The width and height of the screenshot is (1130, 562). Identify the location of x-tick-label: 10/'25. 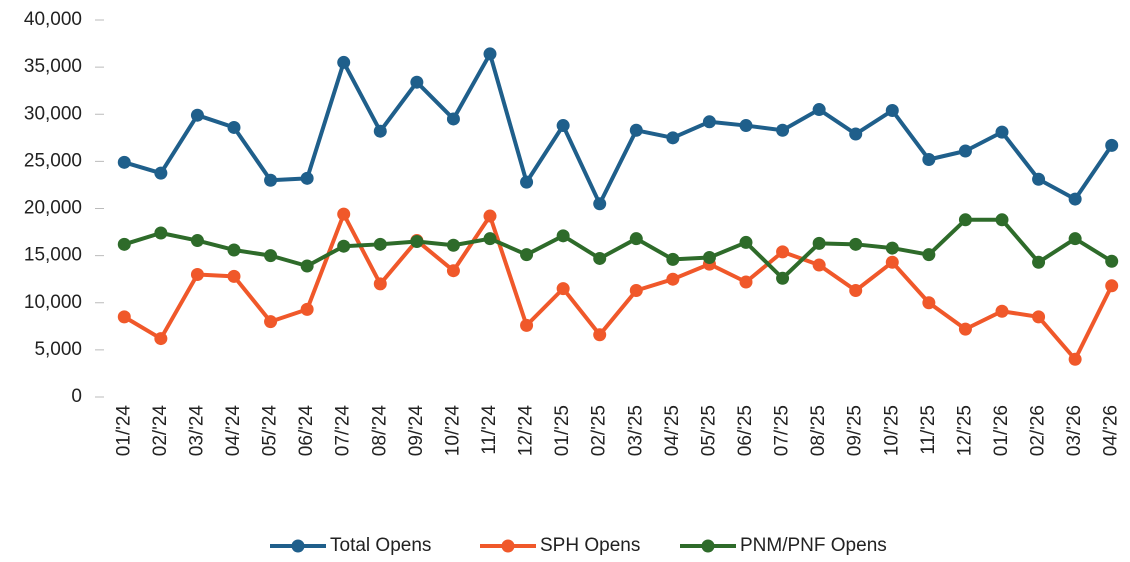
(891, 430).